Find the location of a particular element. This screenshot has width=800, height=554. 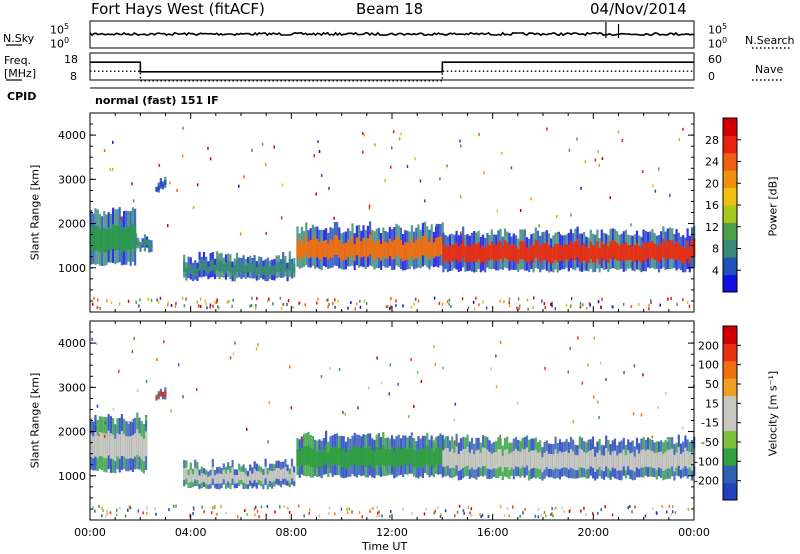

x-tick-label: 00:00 is located at coordinates (694, 532).